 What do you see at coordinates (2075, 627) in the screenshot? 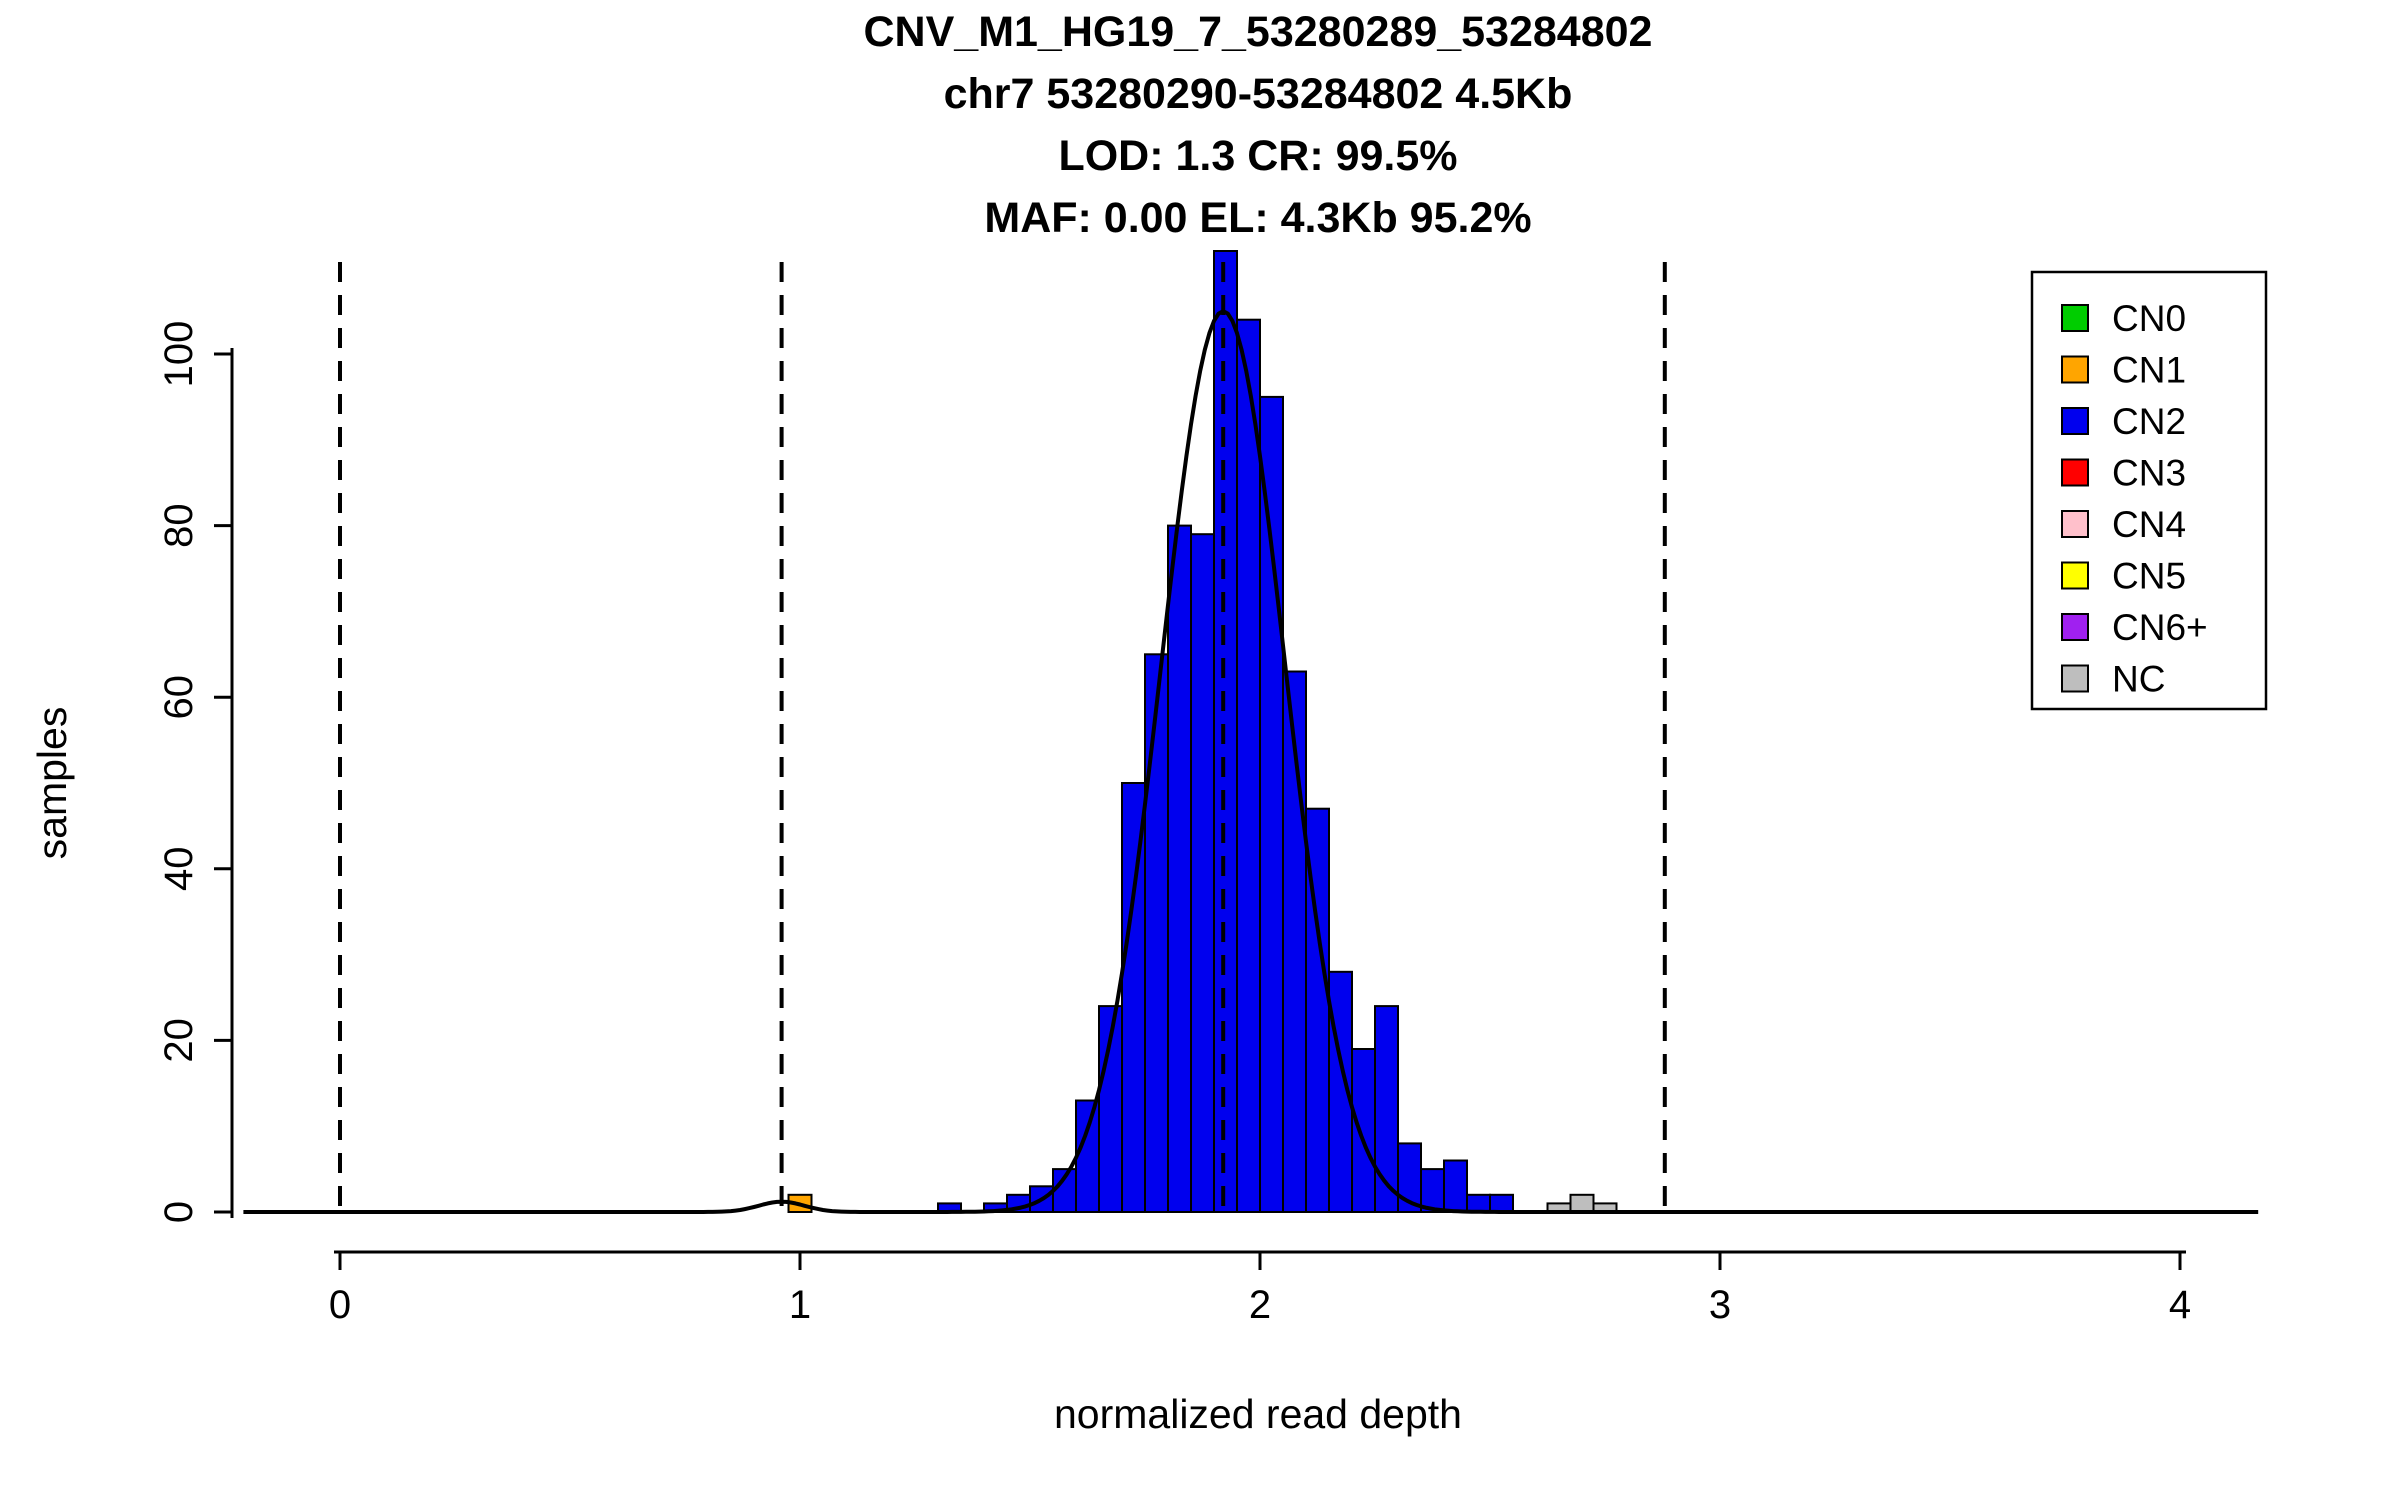
I see `legend-swatch-cn6plus` at bounding box center [2075, 627].